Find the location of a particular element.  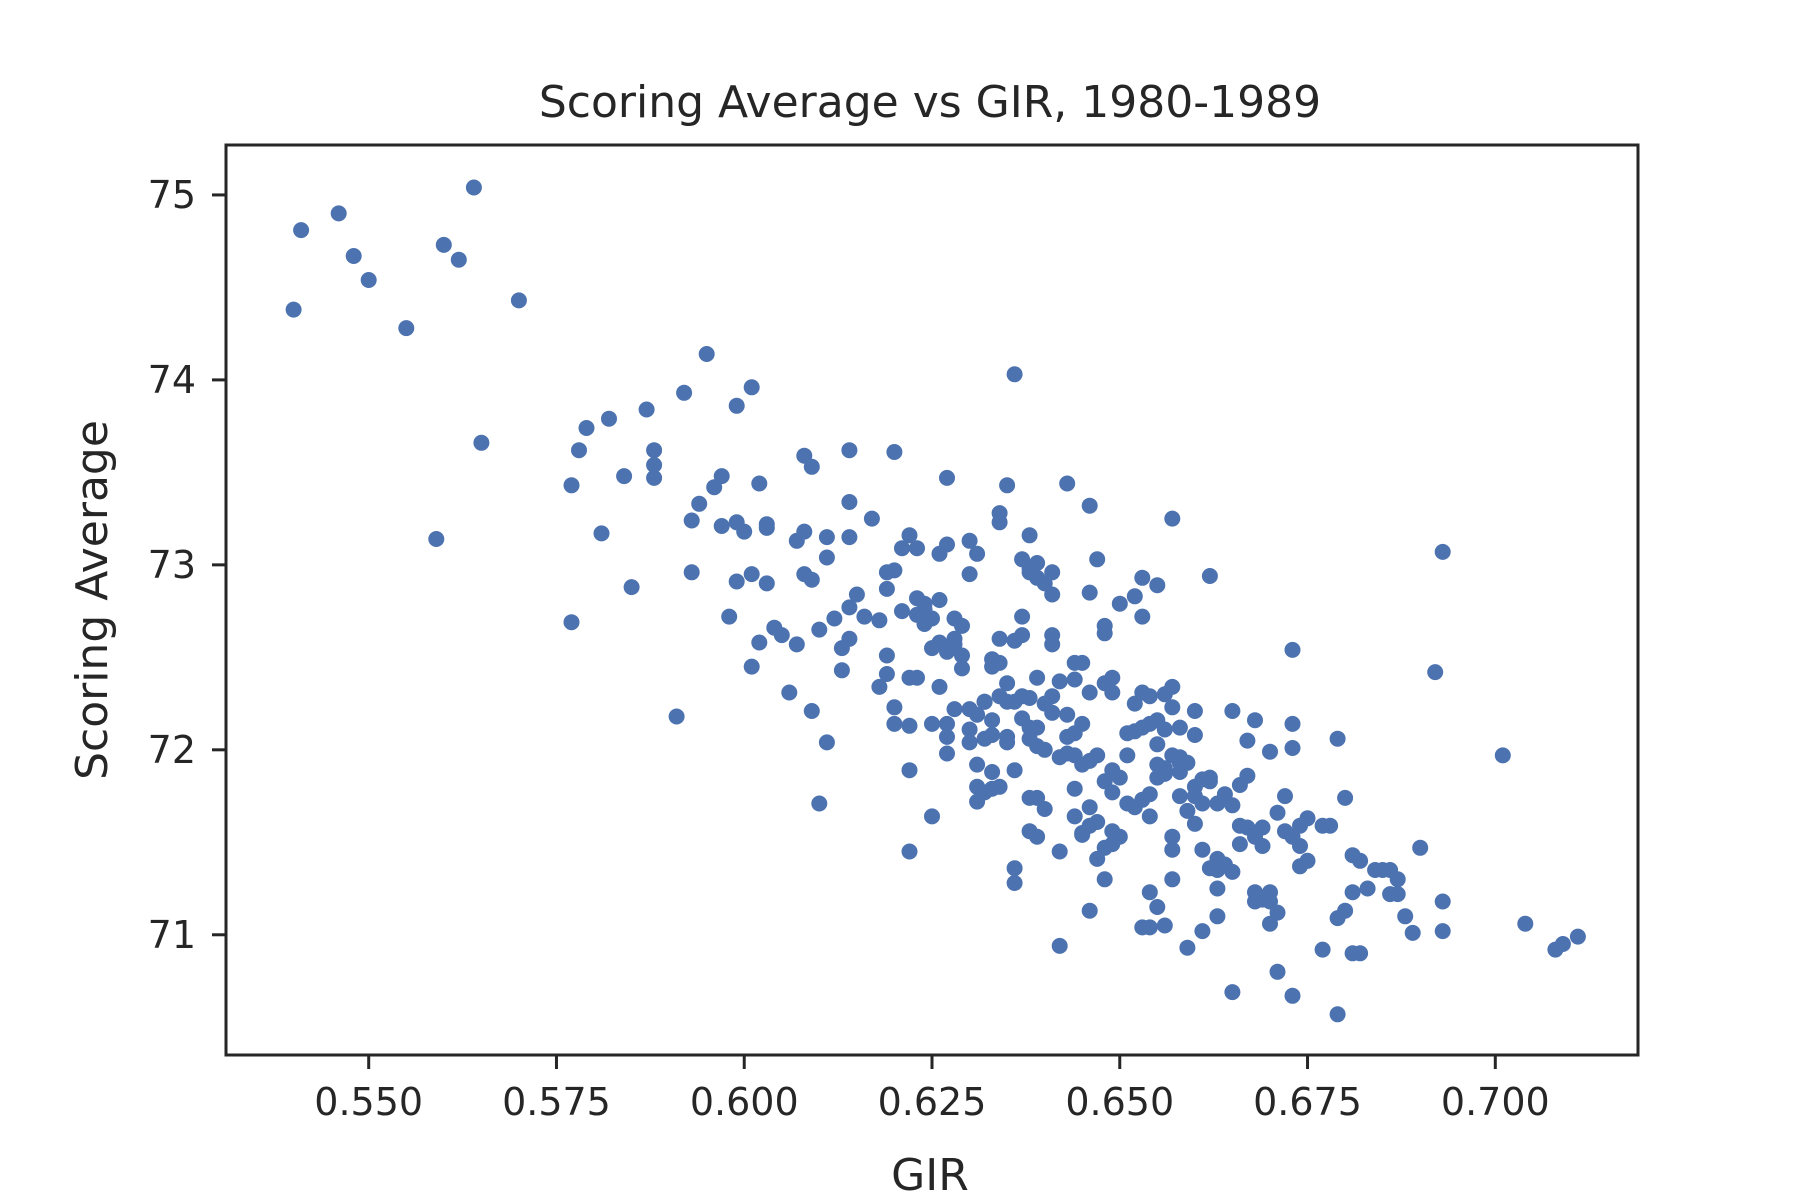

y-tick-label: 74 is located at coordinates (172, 380).